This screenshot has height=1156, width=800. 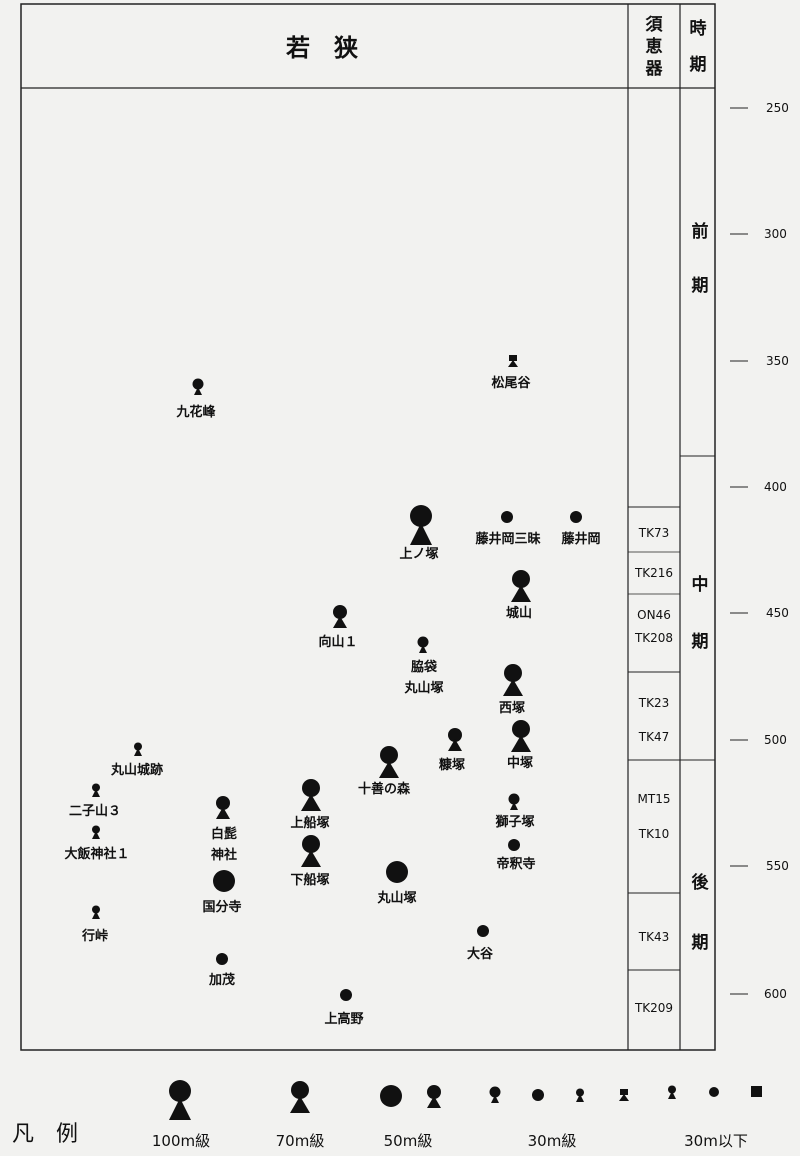 What do you see at coordinates (777, 866) in the screenshot?
I see `year-label: 550` at bounding box center [777, 866].